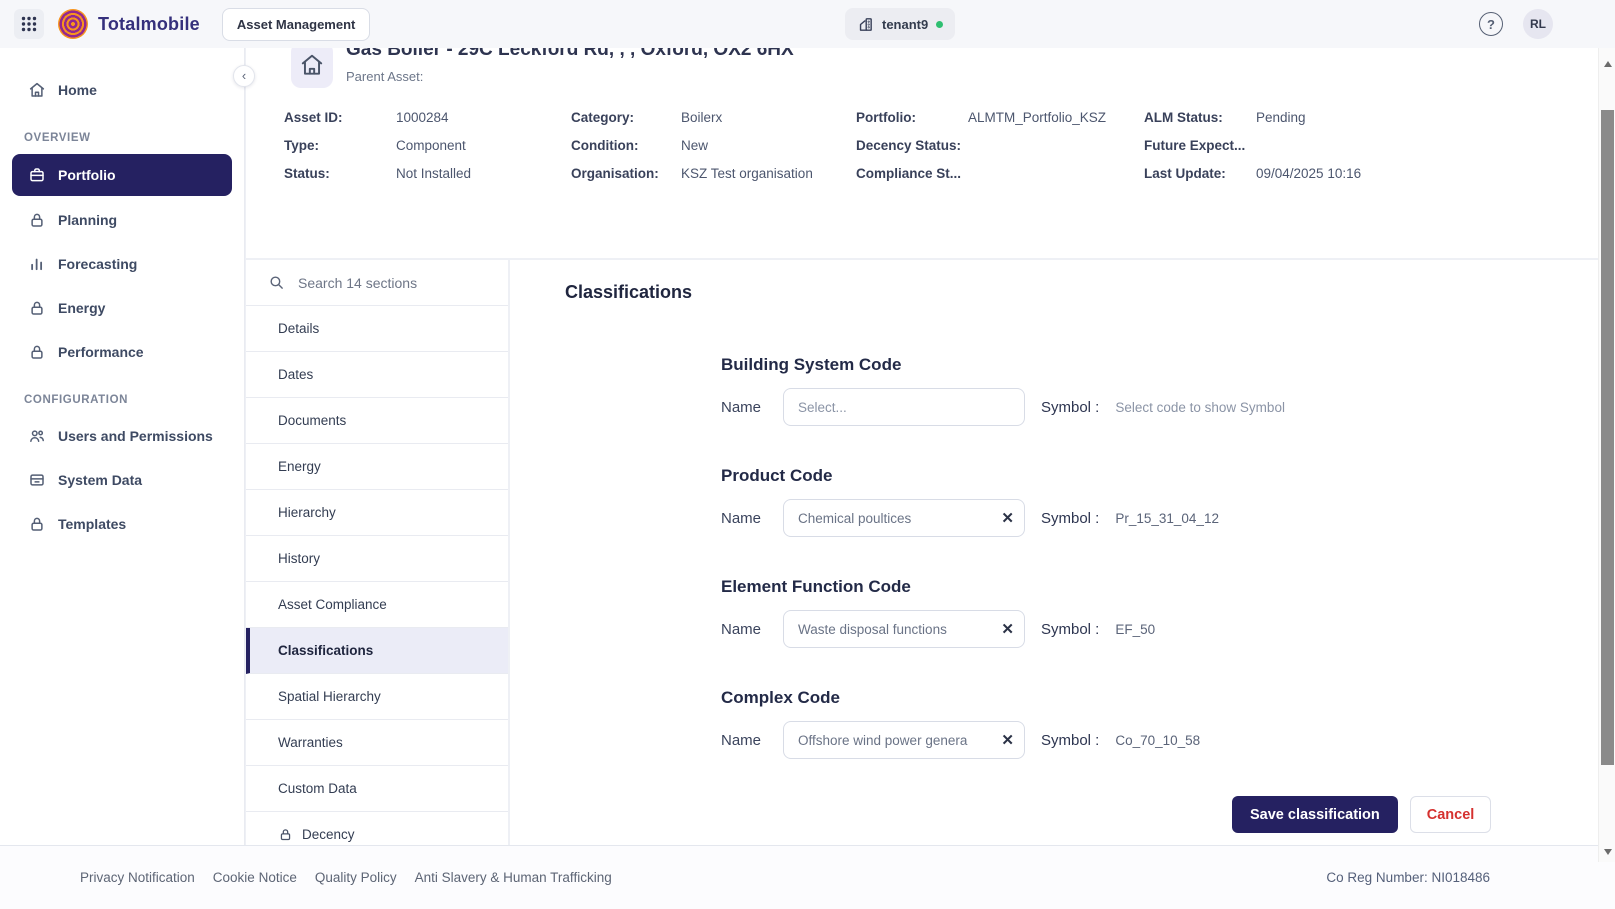  Describe the element at coordinates (137, 877) in the screenshot. I see `footer-link-privacy-notification: Privacy Notification` at that location.